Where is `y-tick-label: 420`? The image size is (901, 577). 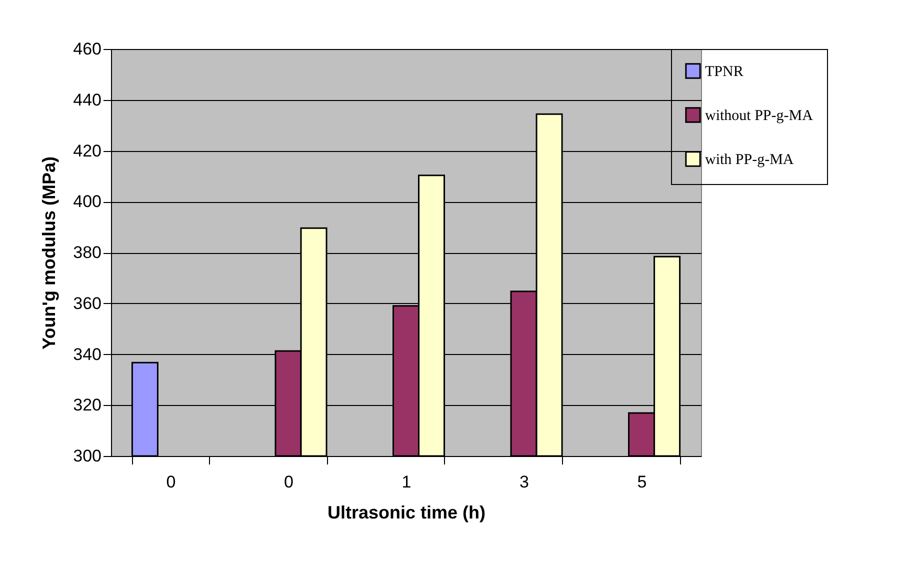
y-tick-label: 420 is located at coordinates (87, 150).